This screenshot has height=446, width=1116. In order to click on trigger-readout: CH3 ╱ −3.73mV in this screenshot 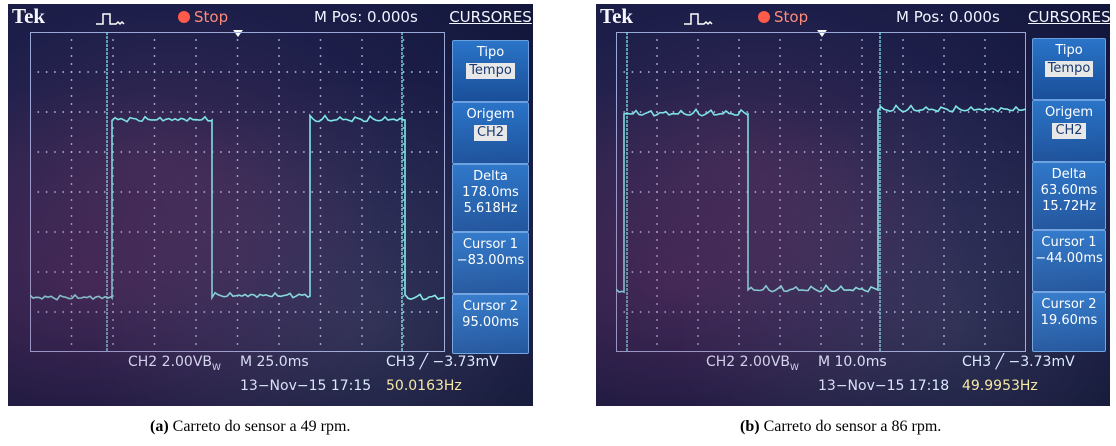, I will do `click(1018, 362)`.